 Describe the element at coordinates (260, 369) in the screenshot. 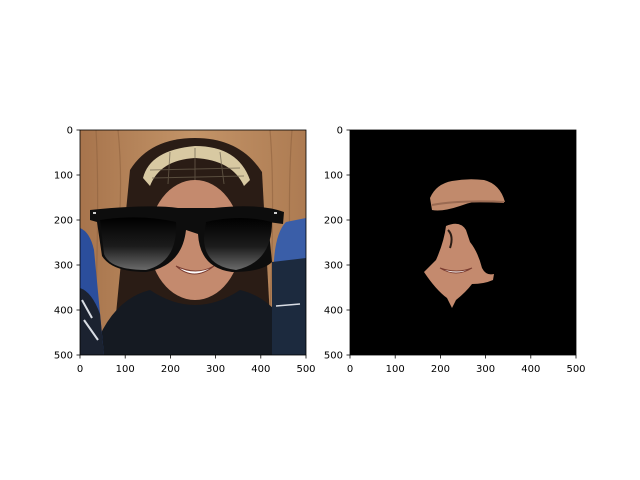

I see `left-x-tick-label: 400` at that location.